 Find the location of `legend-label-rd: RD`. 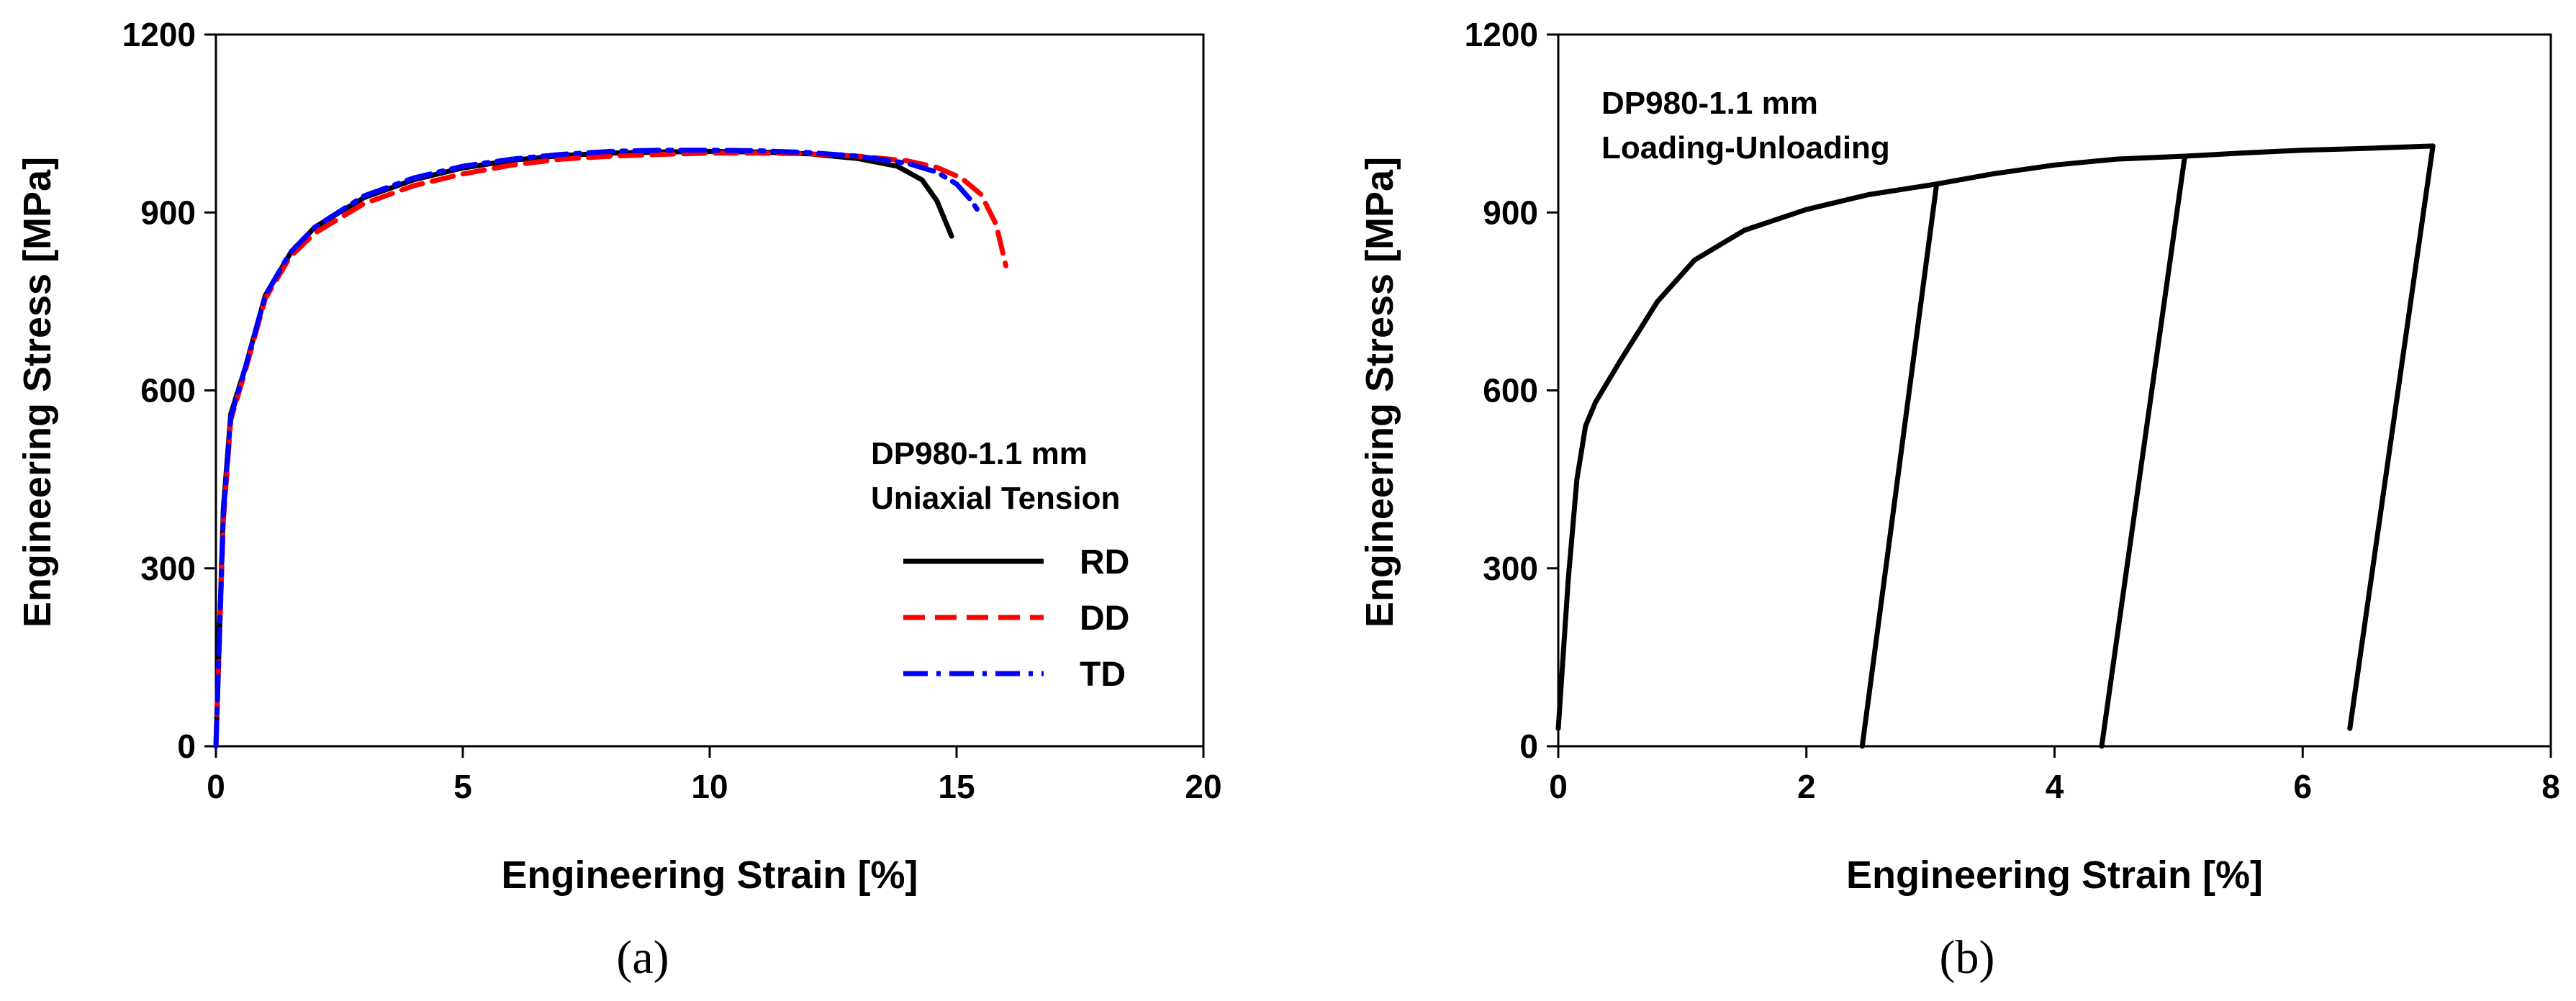

legend-label-rd: RD is located at coordinates (1104, 562).